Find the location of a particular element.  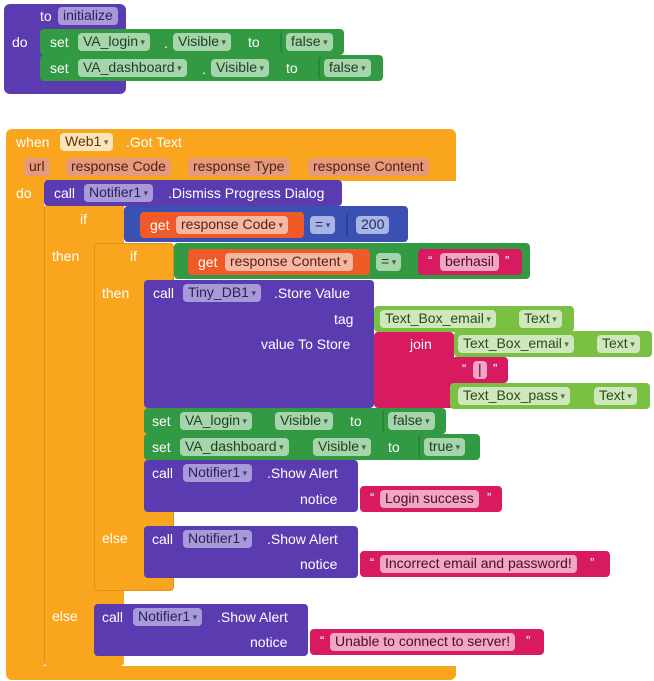

variable-dropdown: response Content is located at coordinates (289, 262).